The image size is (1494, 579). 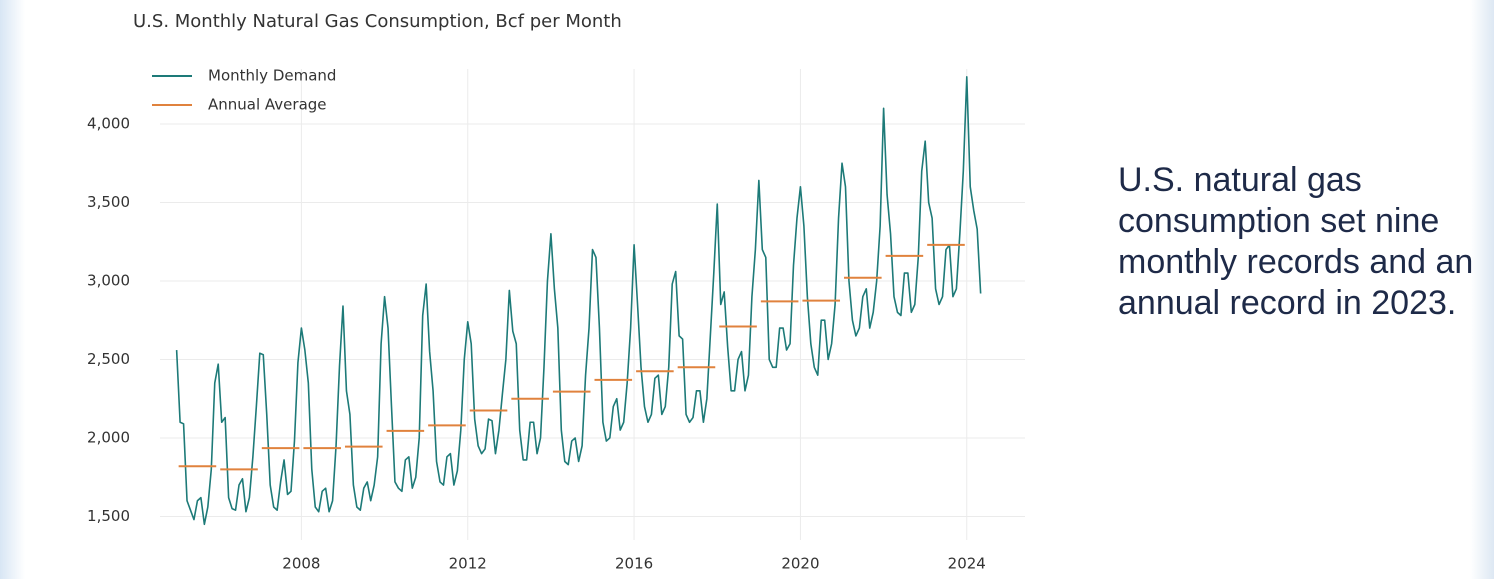 I want to click on x-tick-label: 2012, so click(x=468, y=564).